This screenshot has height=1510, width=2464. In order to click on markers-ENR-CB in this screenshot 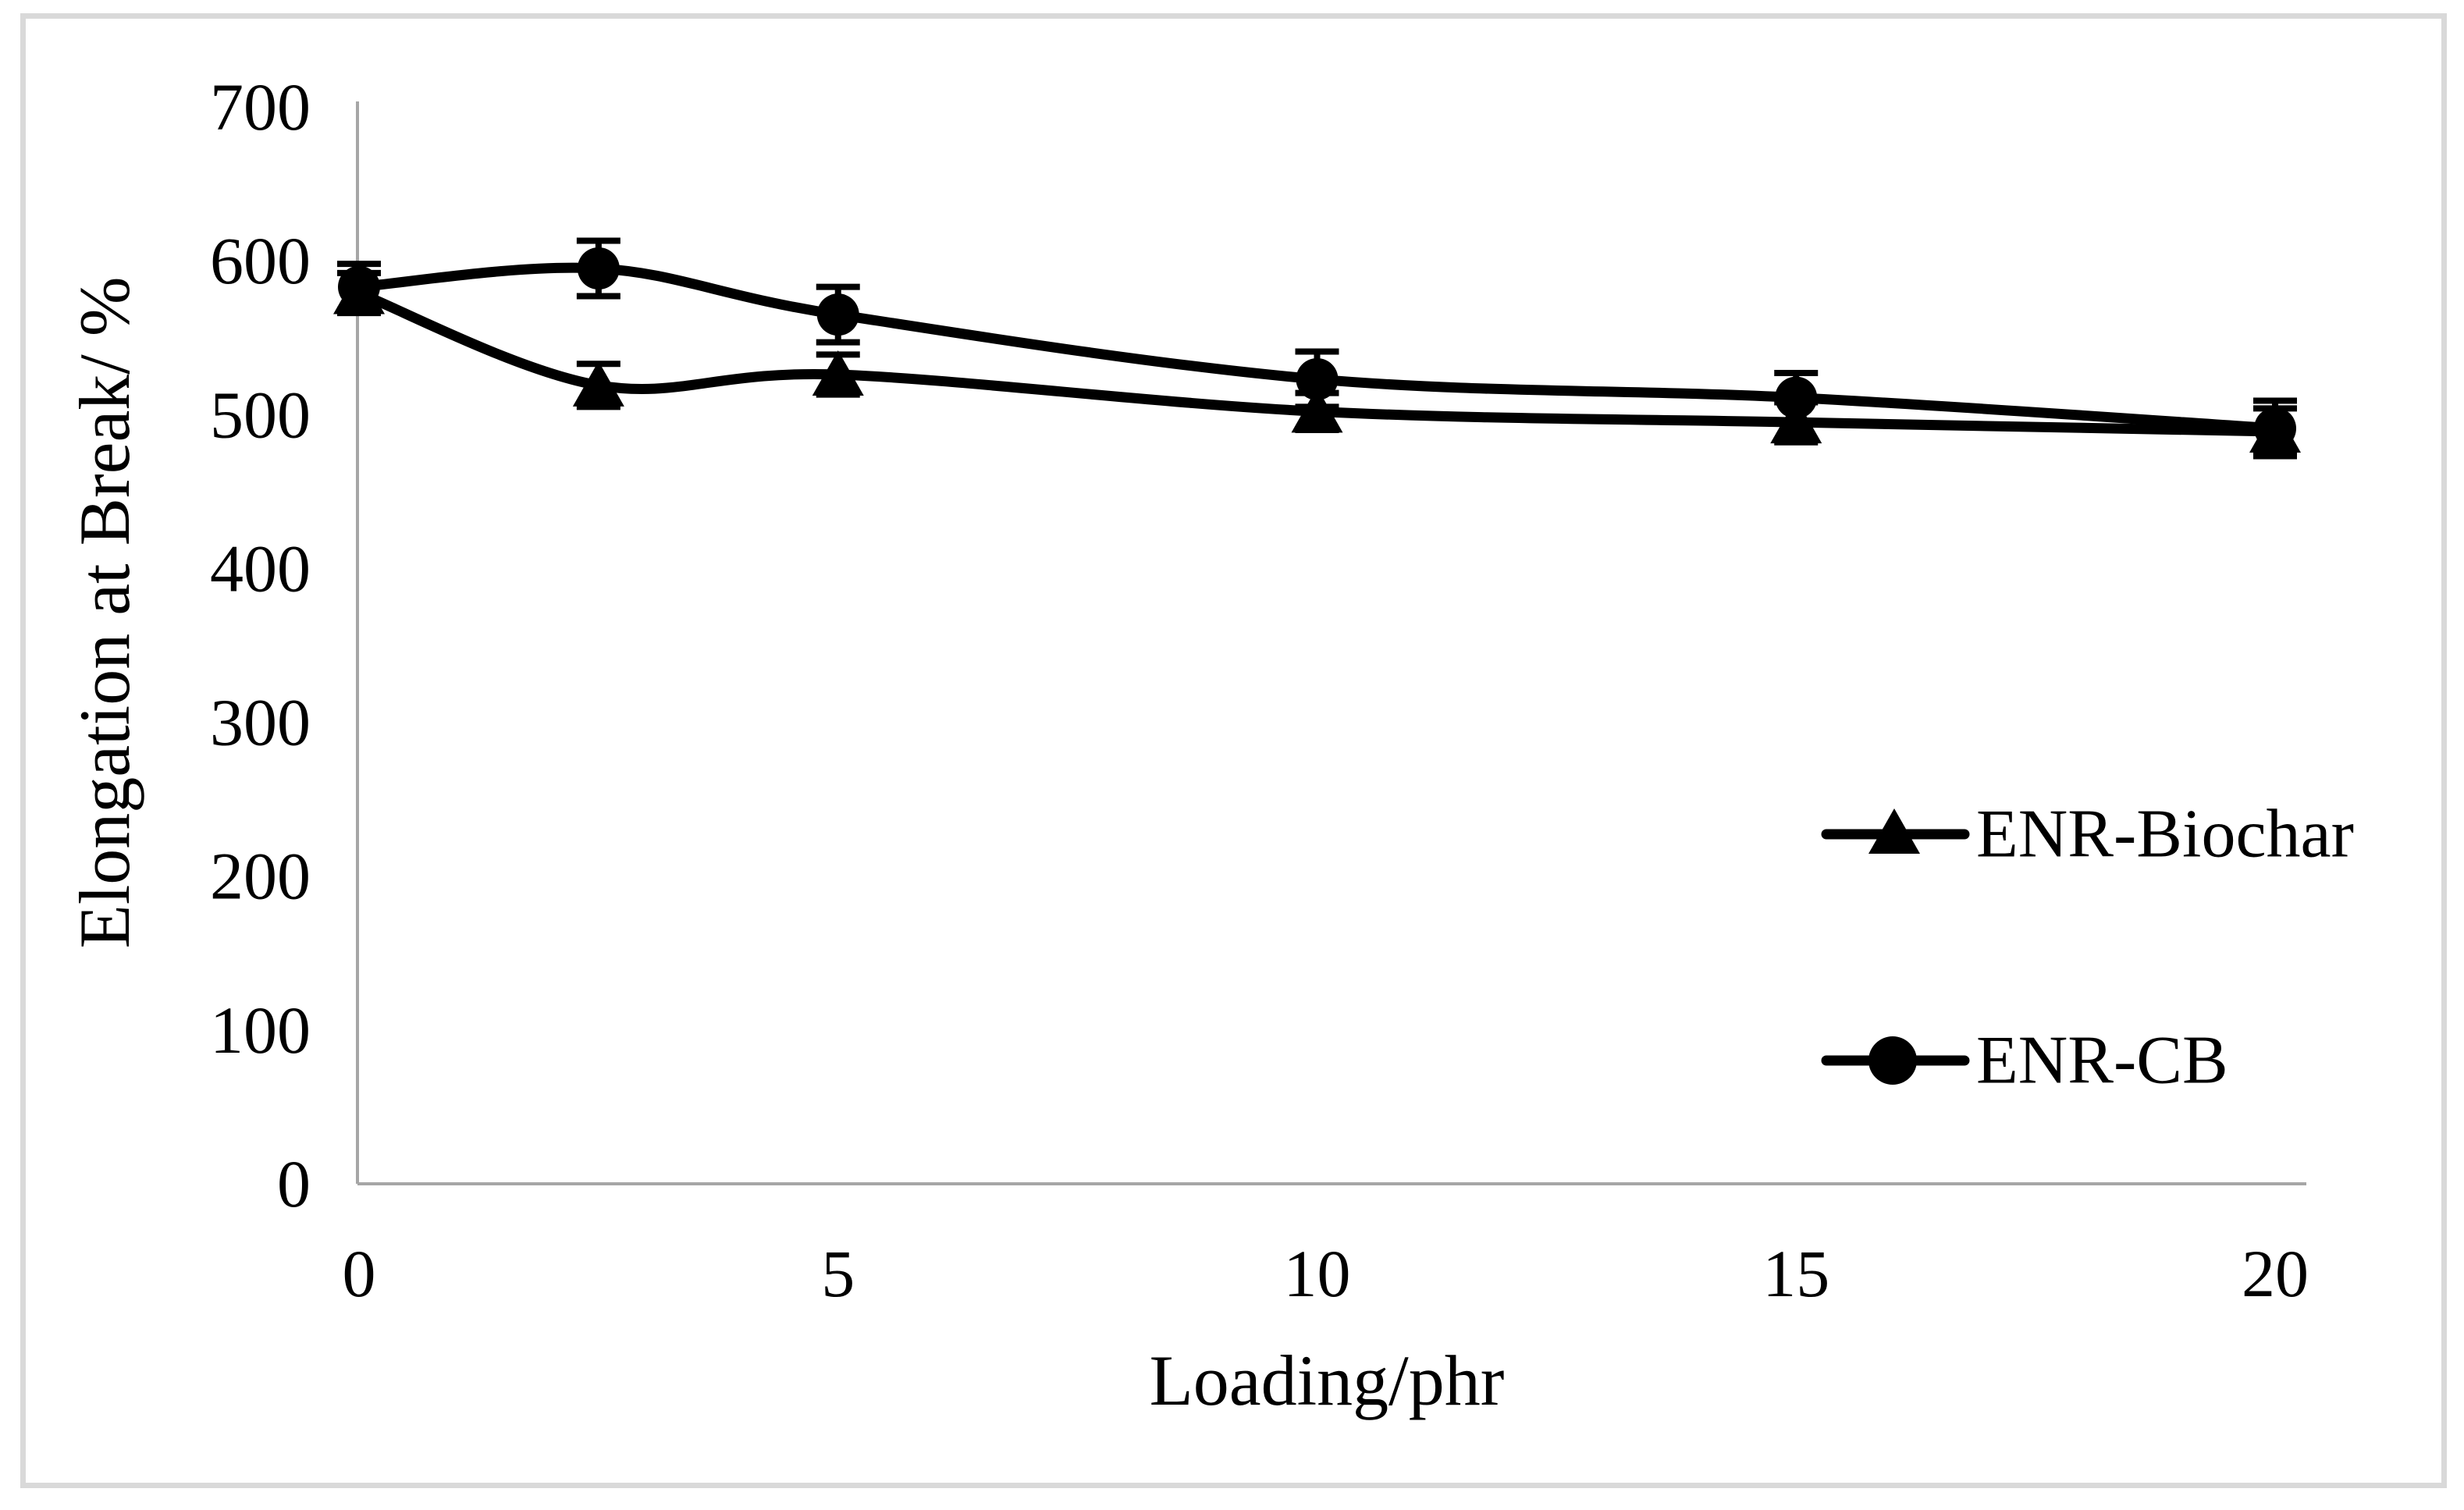, I will do `click(1317, 348)`.